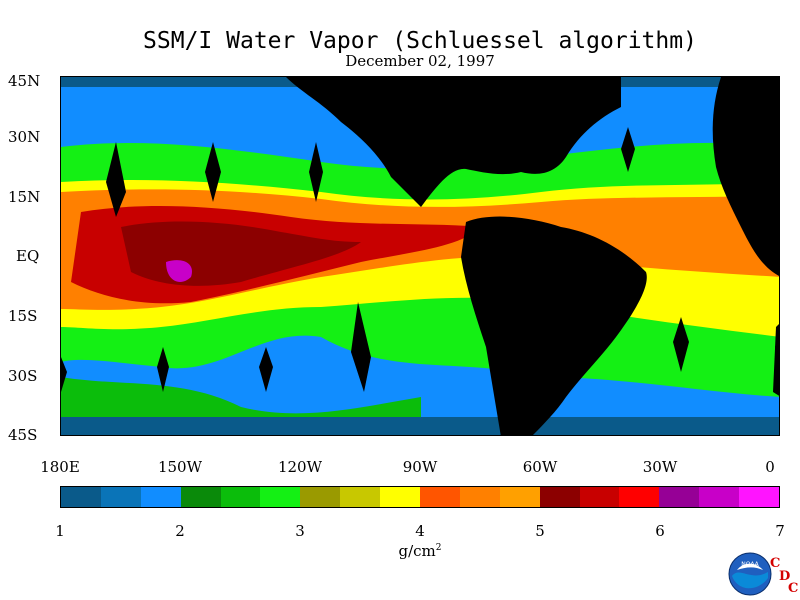  What do you see at coordinates (554, 325) in the screenshot?
I see `south-america-land` at bounding box center [554, 325].